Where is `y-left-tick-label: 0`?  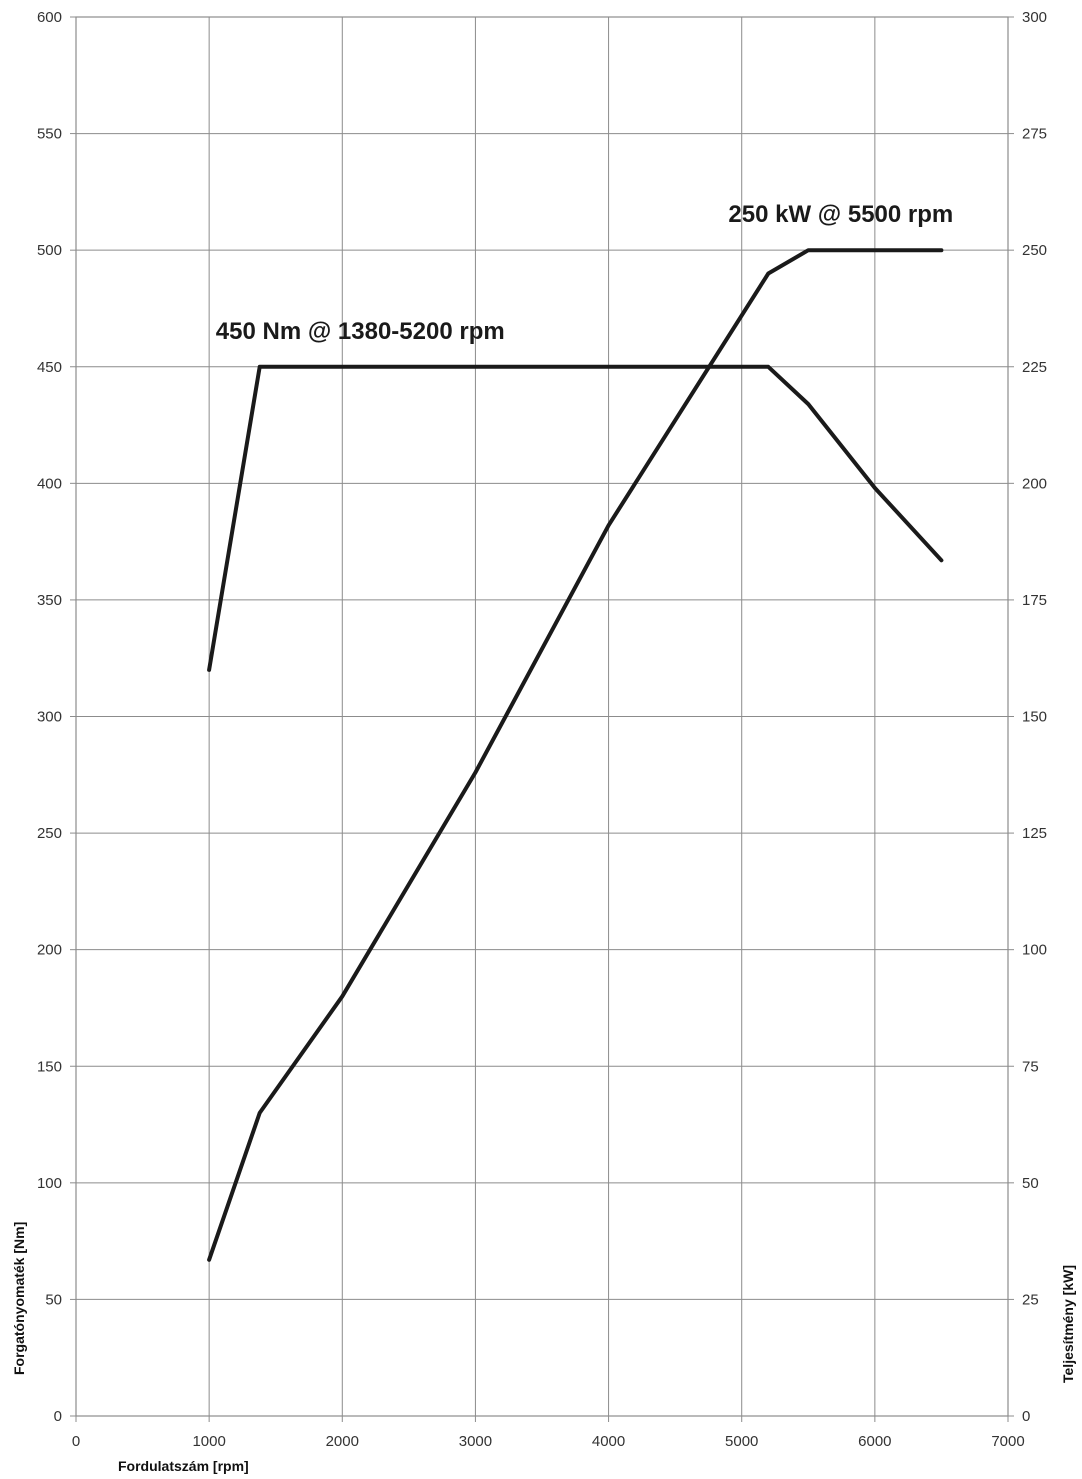 y-left-tick-label: 0 is located at coordinates (58, 1416).